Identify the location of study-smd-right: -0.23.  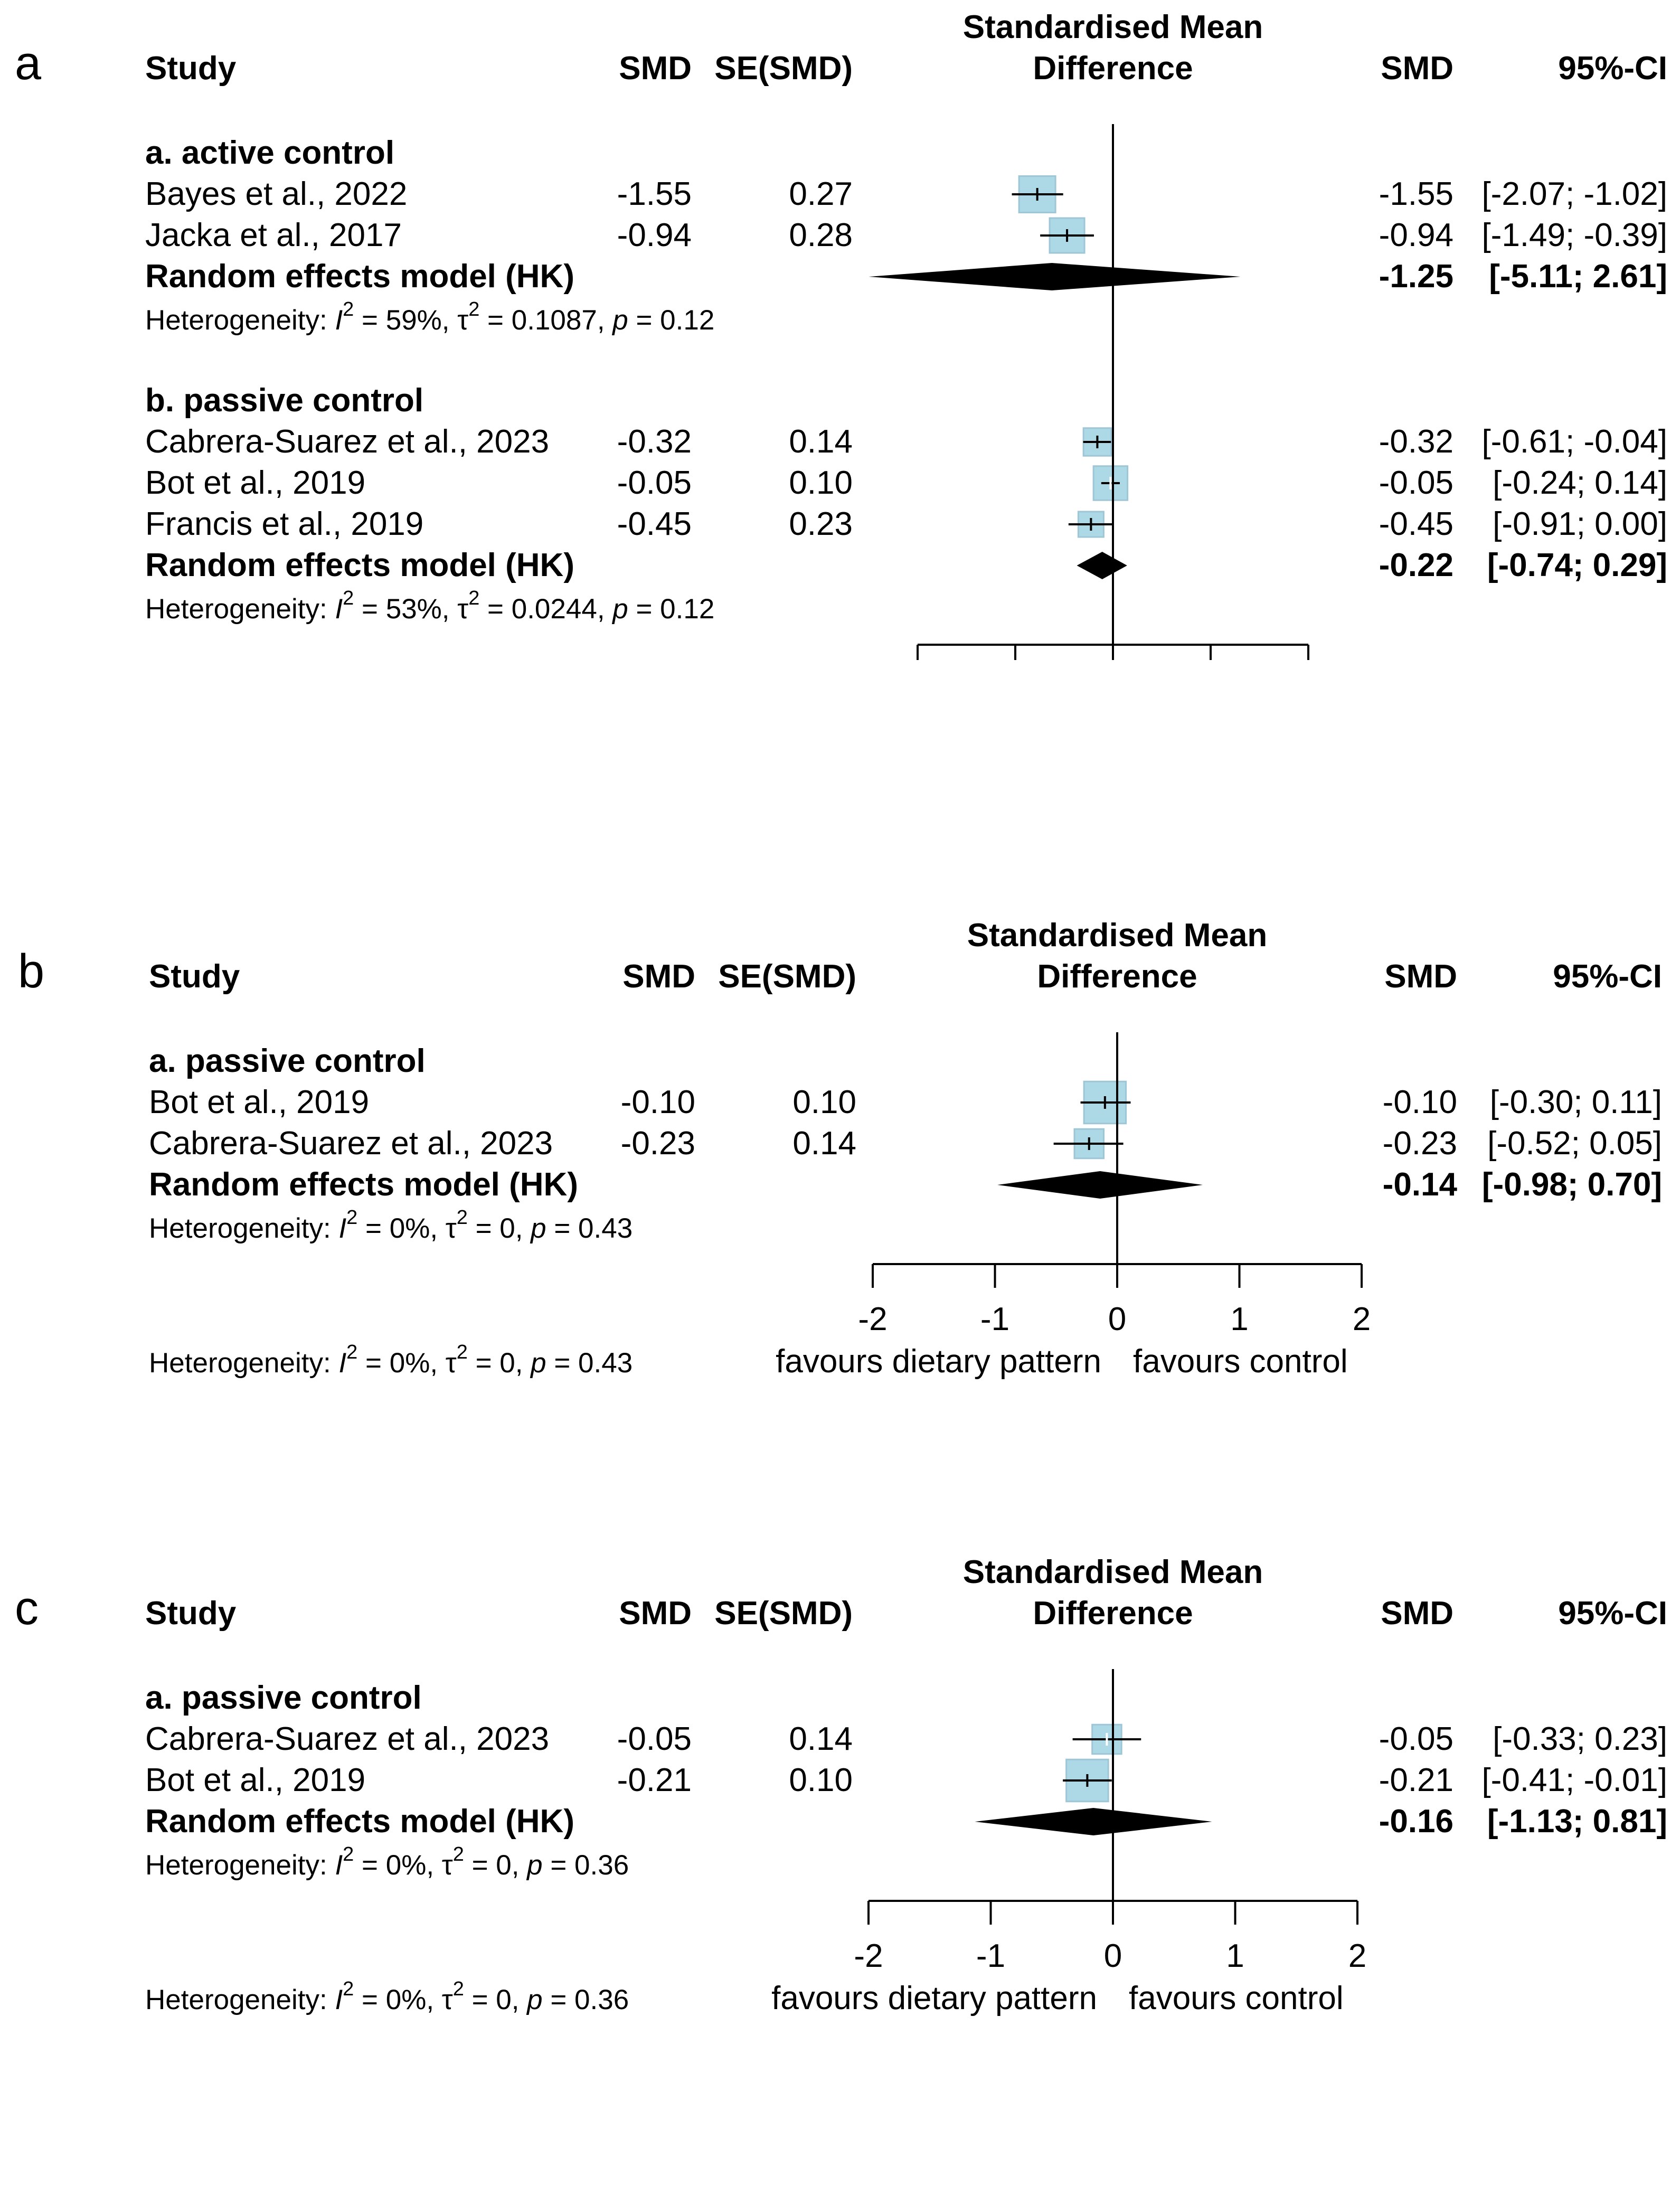
(1420, 1144).